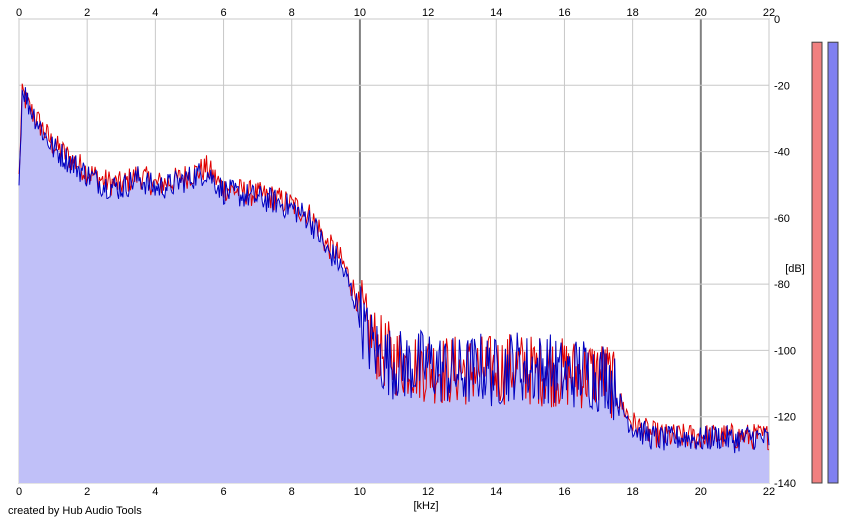 This screenshot has height=523, width=852. Describe the element at coordinates (782, 86) in the screenshot. I see `y-tick-label: -20` at that location.